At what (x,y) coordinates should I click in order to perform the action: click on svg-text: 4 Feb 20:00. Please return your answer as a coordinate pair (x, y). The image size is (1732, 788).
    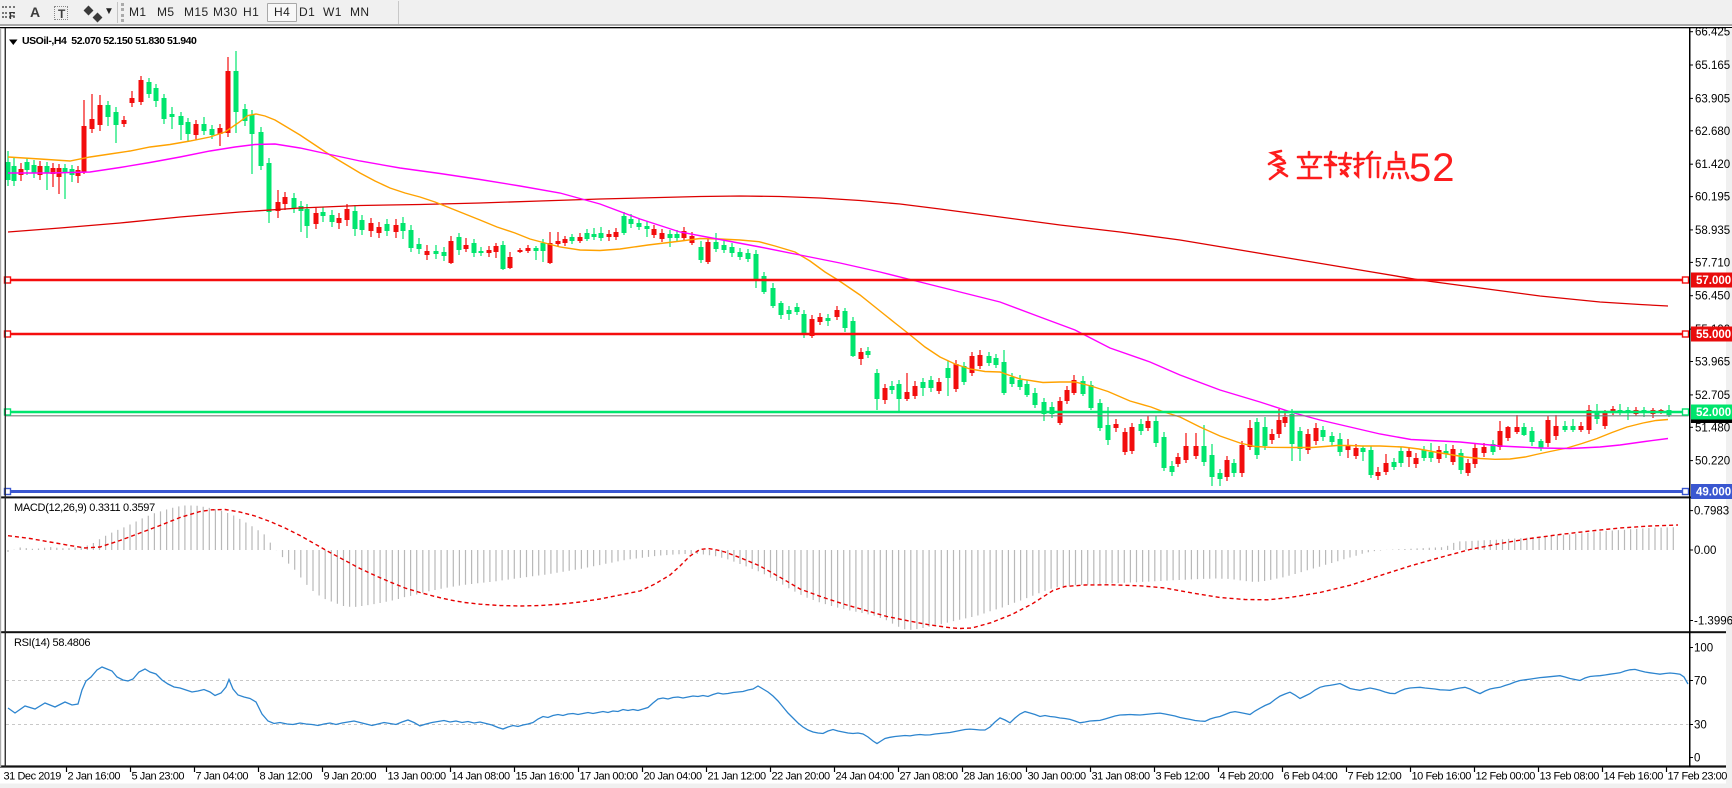
    Looking at the image, I should click on (1247, 777).